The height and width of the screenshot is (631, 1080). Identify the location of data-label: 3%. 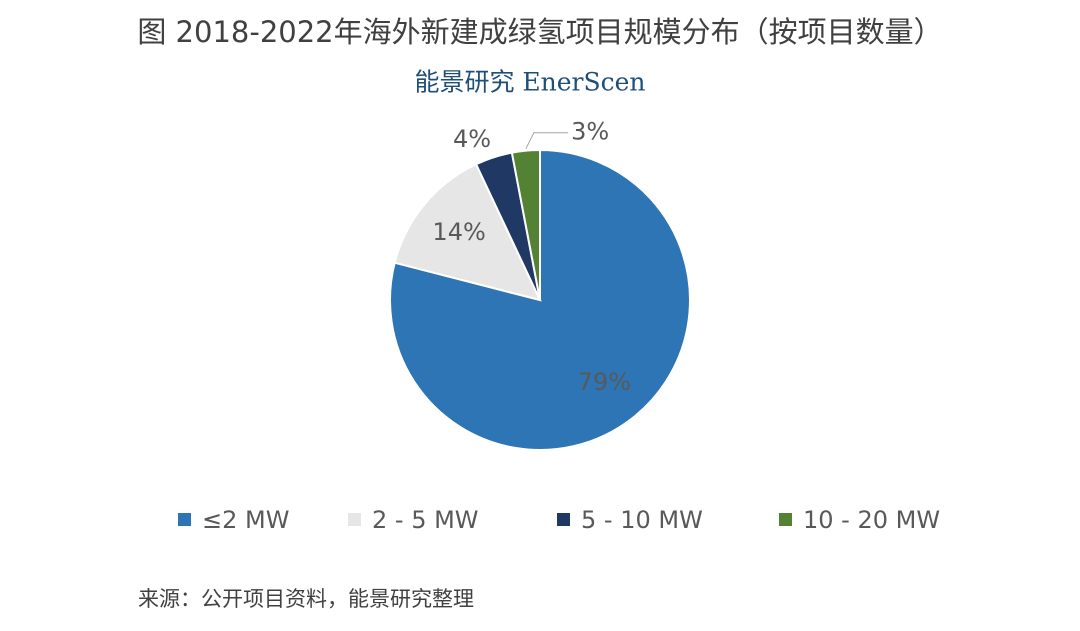
(590, 132).